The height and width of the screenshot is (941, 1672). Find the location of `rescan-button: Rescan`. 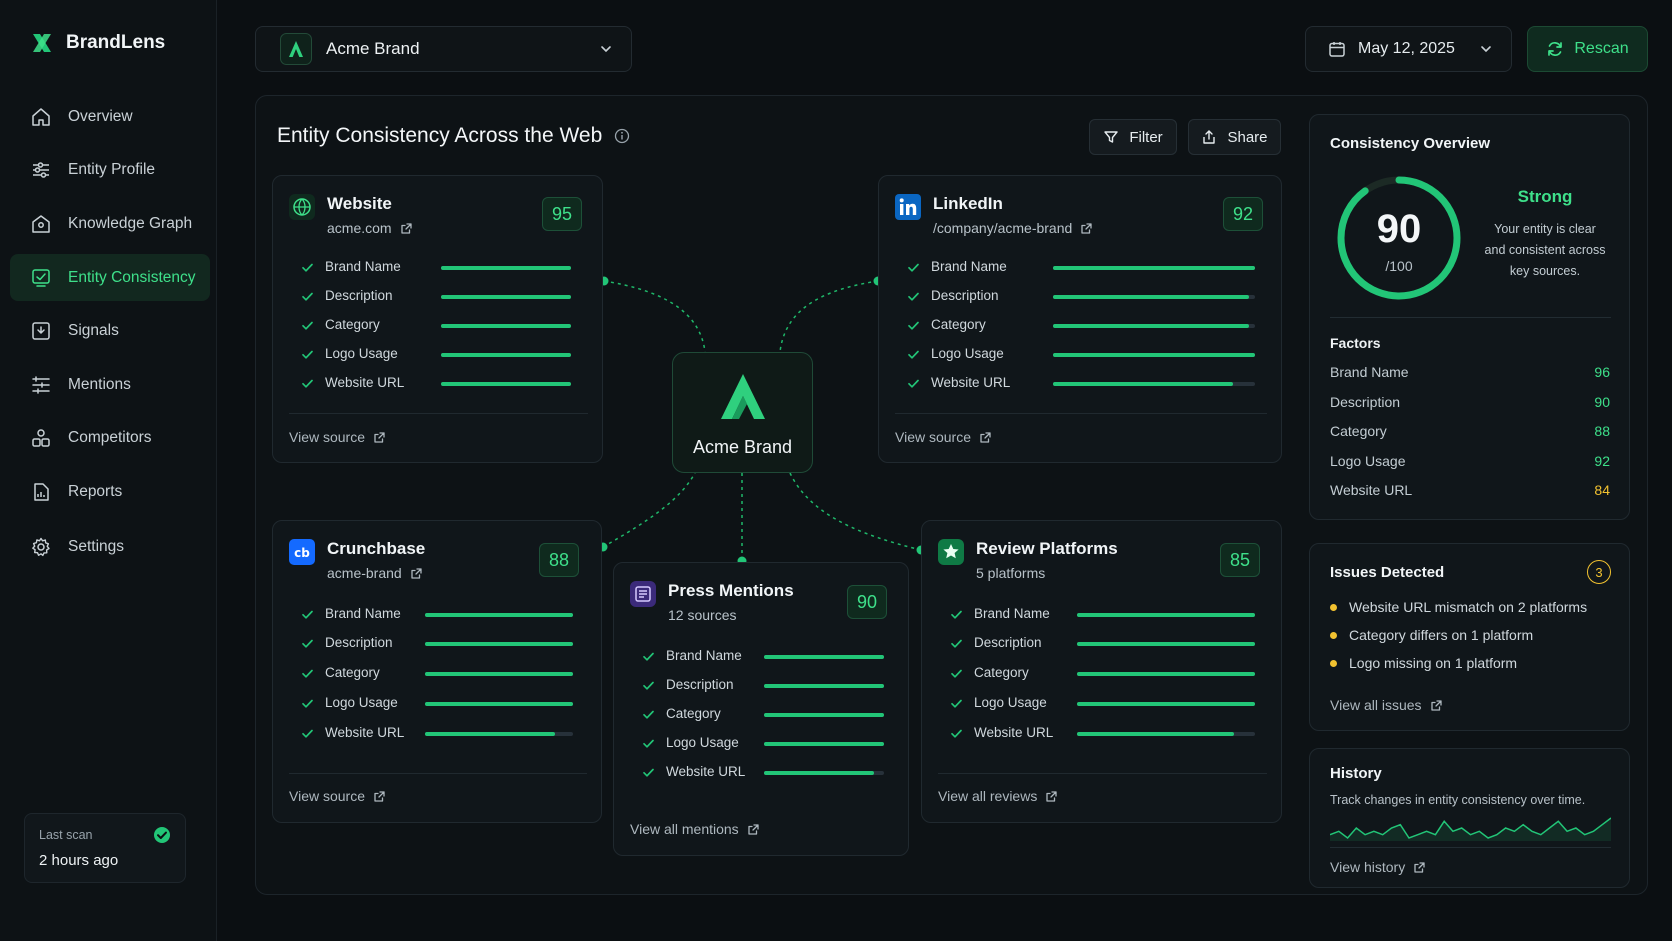

rescan-button: Rescan is located at coordinates (1587, 49).